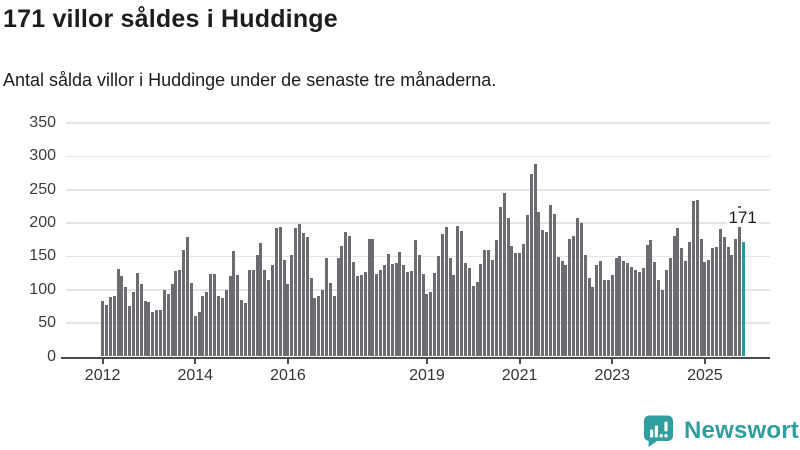 The width and height of the screenshot is (800, 450). What do you see at coordinates (705, 375) in the screenshot?
I see `x-axis-tick-label: 2025` at bounding box center [705, 375].